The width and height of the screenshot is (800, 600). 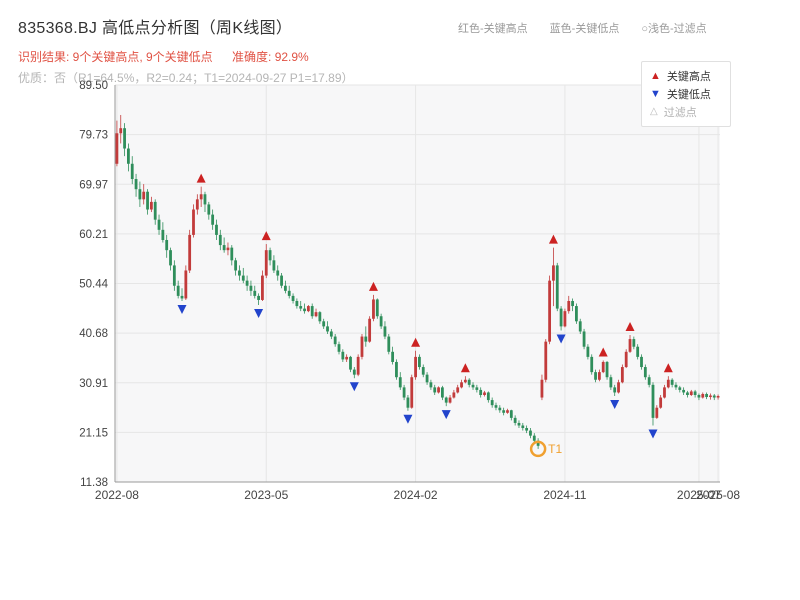 What do you see at coordinates (94, 483) in the screenshot?
I see `y-tick-label: 11.38` at bounding box center [94, 483].